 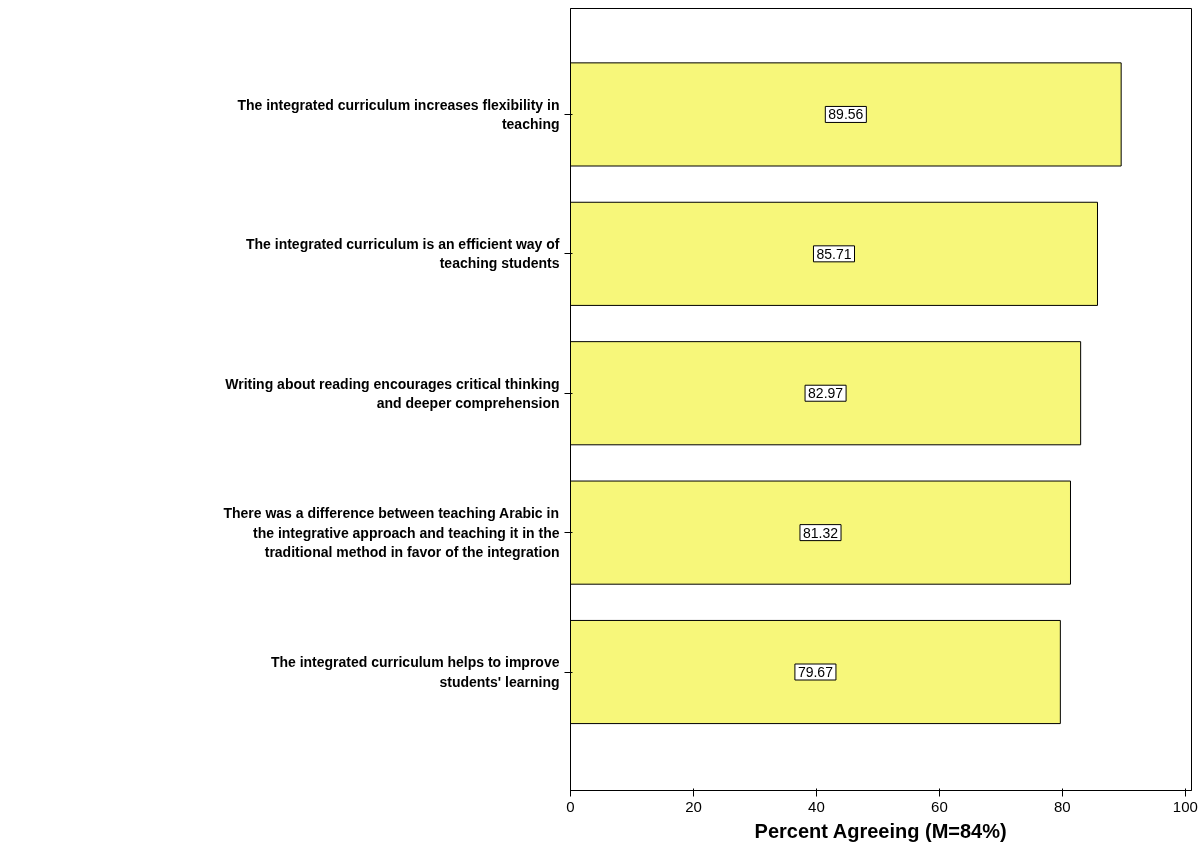 What do you see at coordinates (826, 393) in the screenshot?
I see `data-label: 82.97` at bounding box center [826, 393].